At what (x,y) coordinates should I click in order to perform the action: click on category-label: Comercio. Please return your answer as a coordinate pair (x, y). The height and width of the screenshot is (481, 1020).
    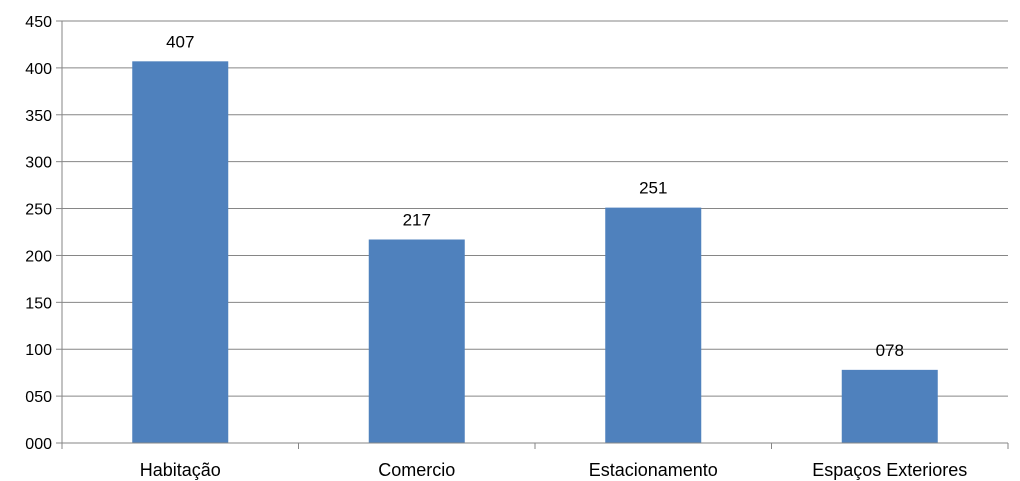
    Looking at the image, I should click on (416, 470).